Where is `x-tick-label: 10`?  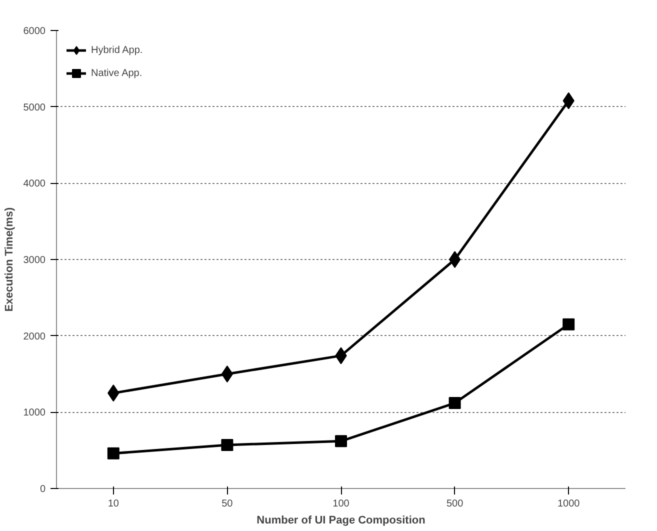 x-tick-label: 10 is located at coordinates (114, 504).